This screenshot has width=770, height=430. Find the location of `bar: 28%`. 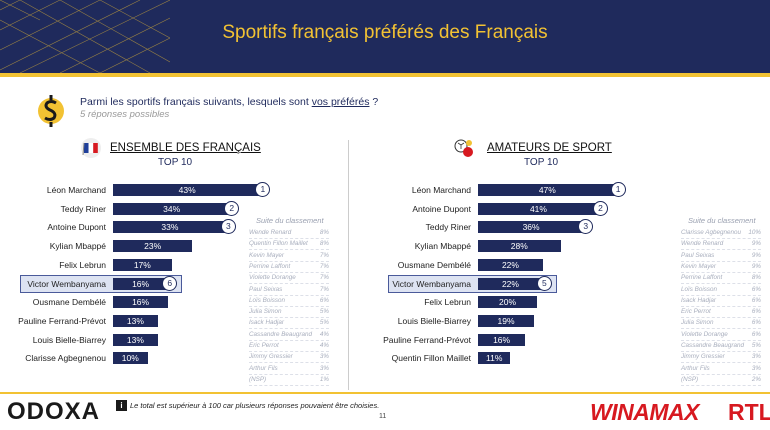

bar: 28% is located at coordinates (519, 246).